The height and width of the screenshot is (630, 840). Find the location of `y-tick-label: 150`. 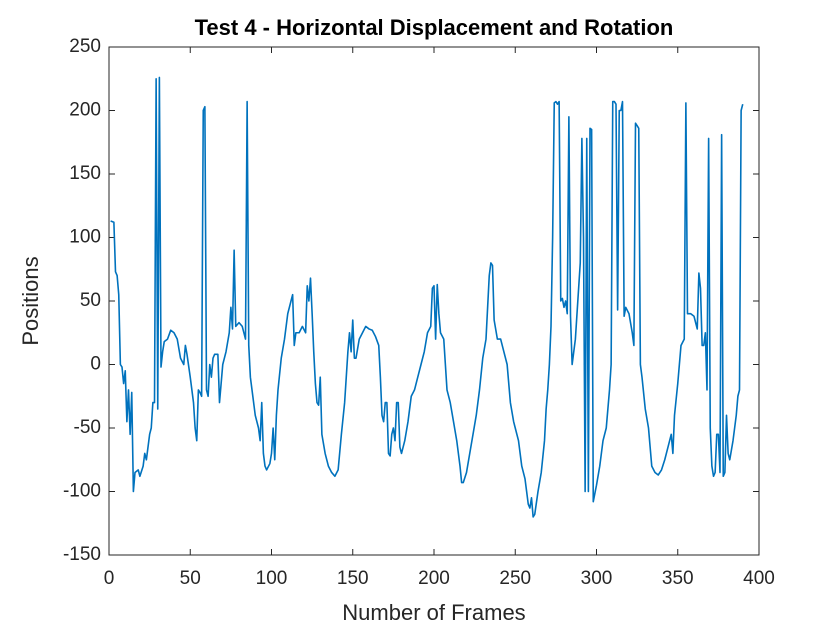

y-tick-label: 150 is located at coordinates (85, 173).